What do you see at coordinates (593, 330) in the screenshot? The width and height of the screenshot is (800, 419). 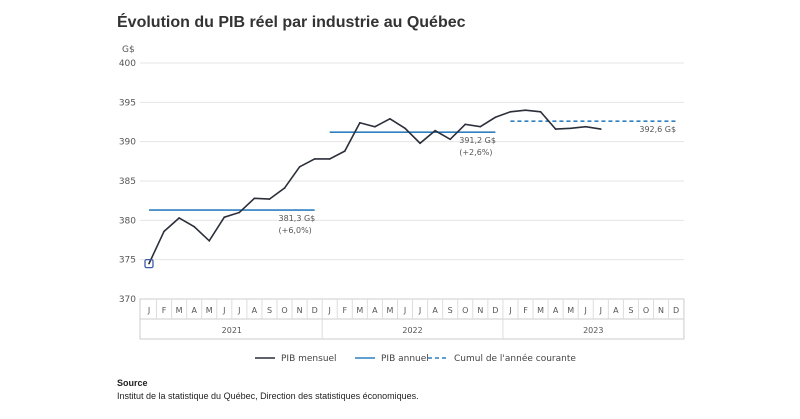 I see `year-label: 2023` at bounding box center [593, 330].